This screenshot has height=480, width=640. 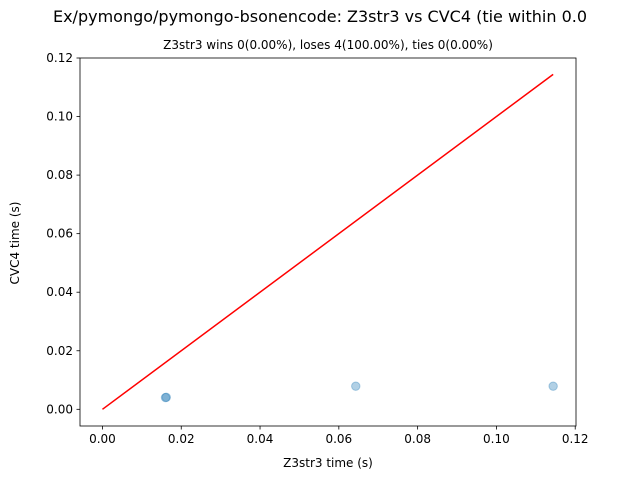 I want to click on y-tick-label: 0.06, so click(x=59, y=234).